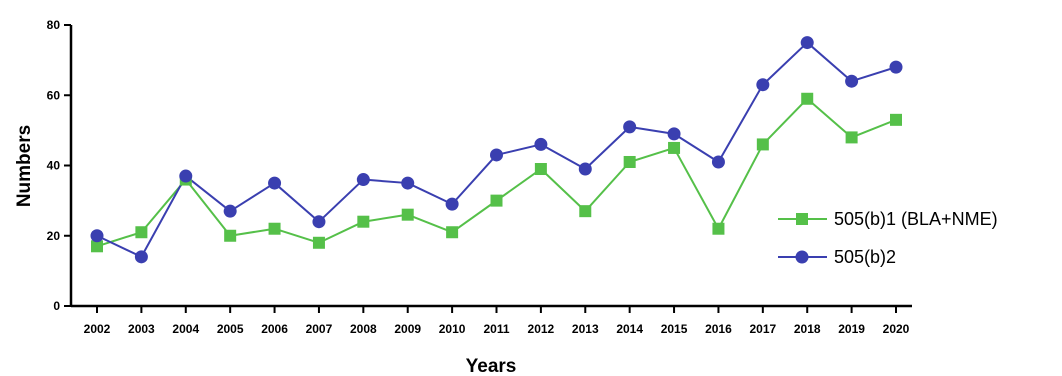  What do you see at coordinates (363, 329) in the screenshot?
I see `x-tick-label: 2008` at bounding box center [363, 329].